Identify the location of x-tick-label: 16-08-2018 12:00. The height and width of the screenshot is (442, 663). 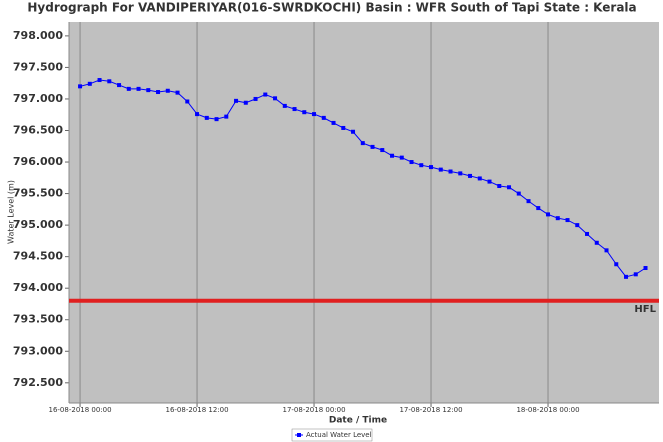
(196, 410).